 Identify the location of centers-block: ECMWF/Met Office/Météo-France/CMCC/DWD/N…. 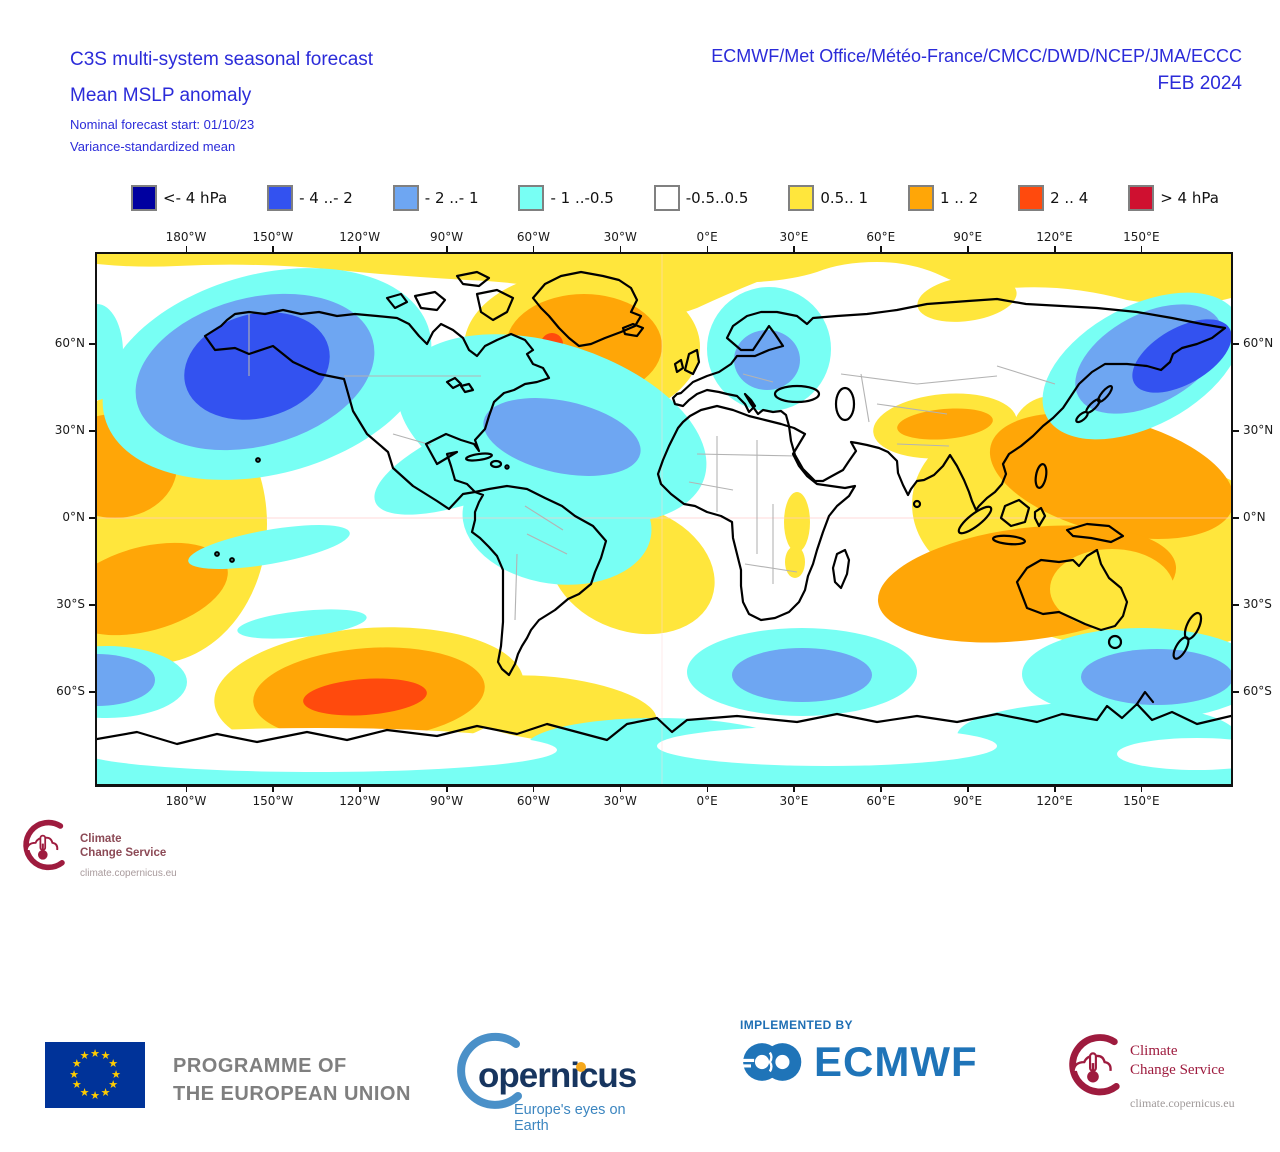
(976, 72).